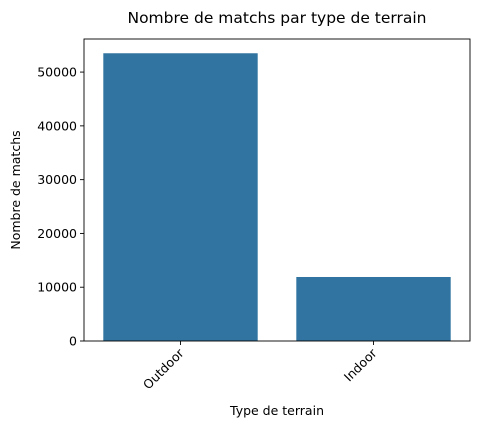 The image size is (480, 429). I want to click on y-axis-label: Nombre de matchs, so click(15, 189).